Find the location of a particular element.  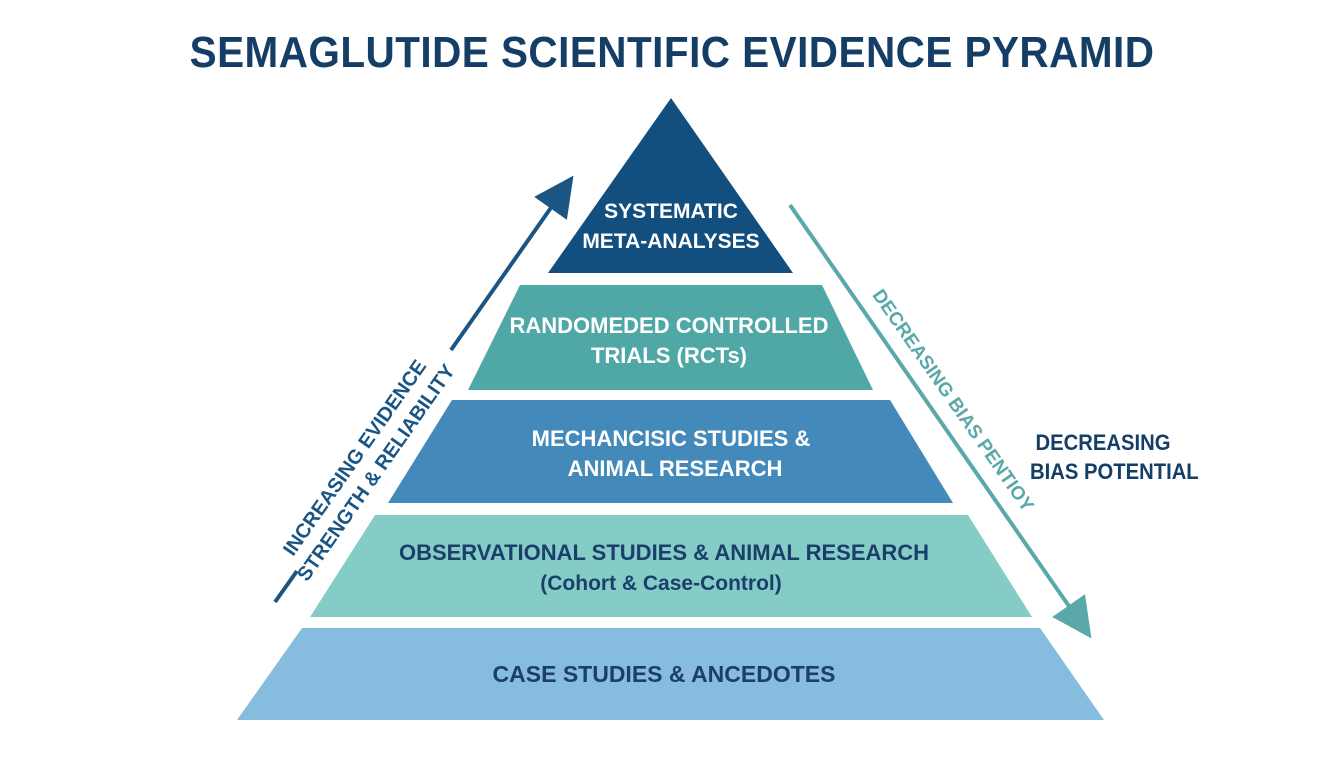

left-arrow-tail is located at coordinates (286, 586).